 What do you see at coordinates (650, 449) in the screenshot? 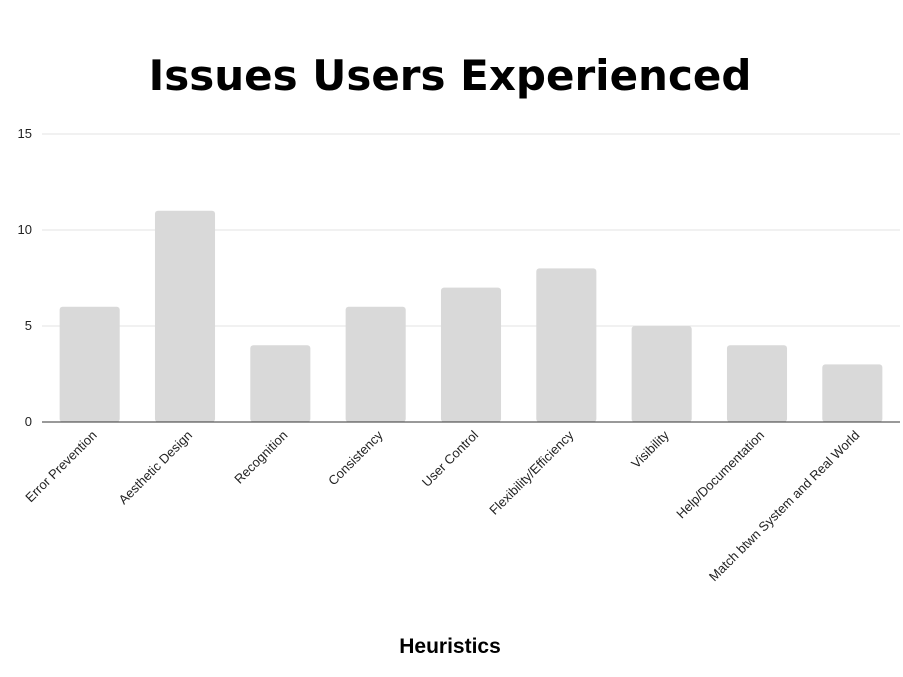
I see `x-tick-label: Visibility` at bounding box center [650, 449].